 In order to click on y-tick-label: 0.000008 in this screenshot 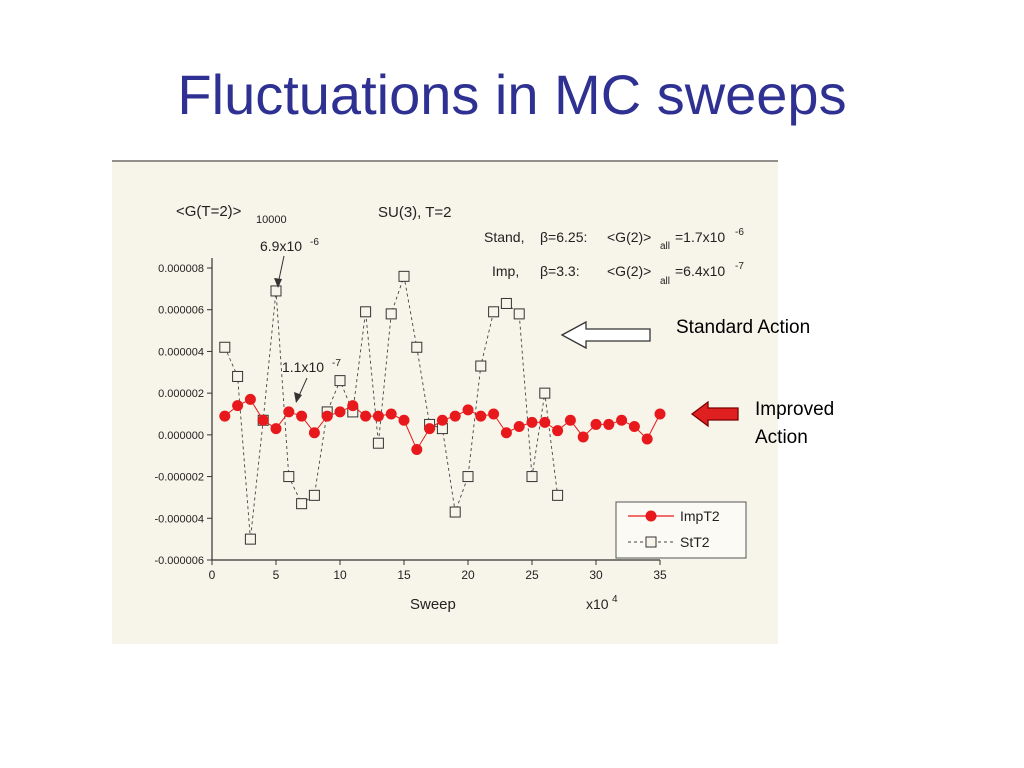, I will do `click(181, 269)`.